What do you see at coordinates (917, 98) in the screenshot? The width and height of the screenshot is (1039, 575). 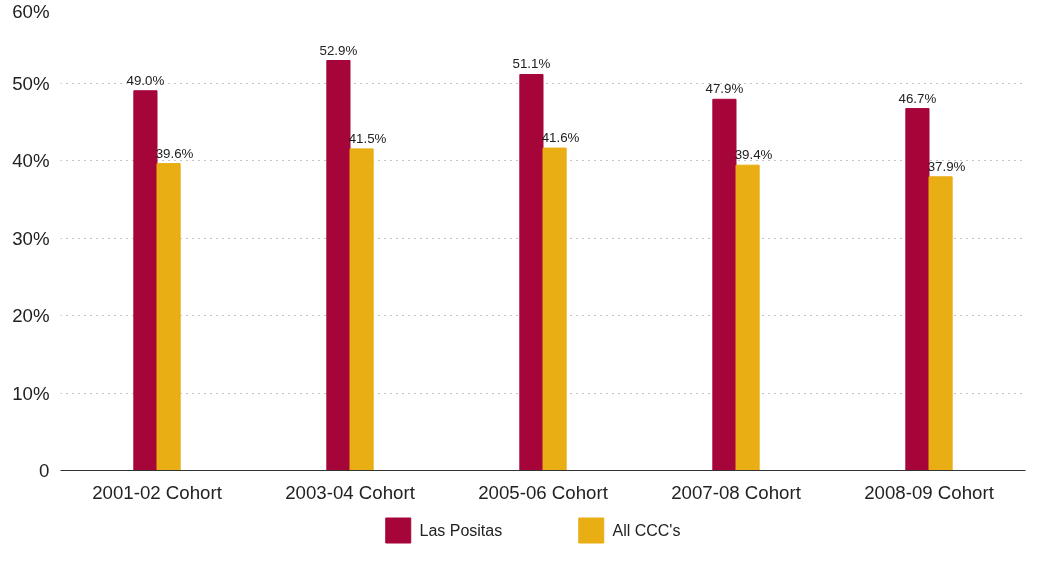 I see `data-label: 46.7%` at bounding box center [917, 98].